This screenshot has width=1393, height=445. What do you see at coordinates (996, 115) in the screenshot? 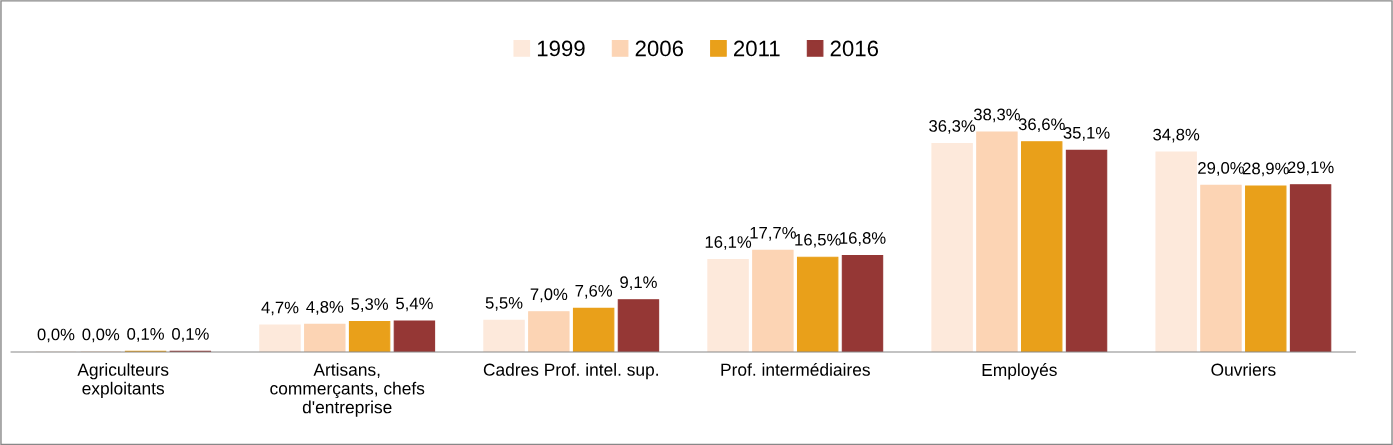
I see `data-label: 38,3%` at bounding box center [996, 115].